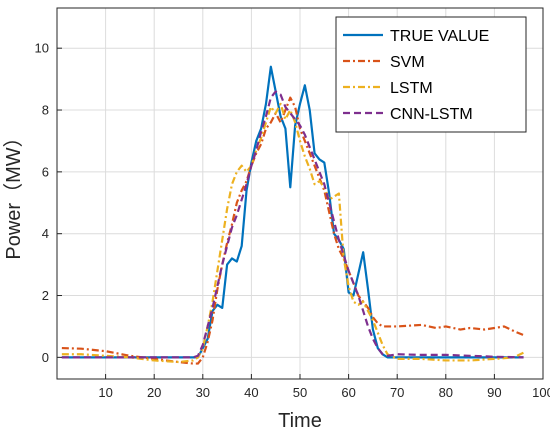 Image resolution: width=550 pixels, height=434 pixels. I want to click on x-tick-label: 100, so click(541, 392).